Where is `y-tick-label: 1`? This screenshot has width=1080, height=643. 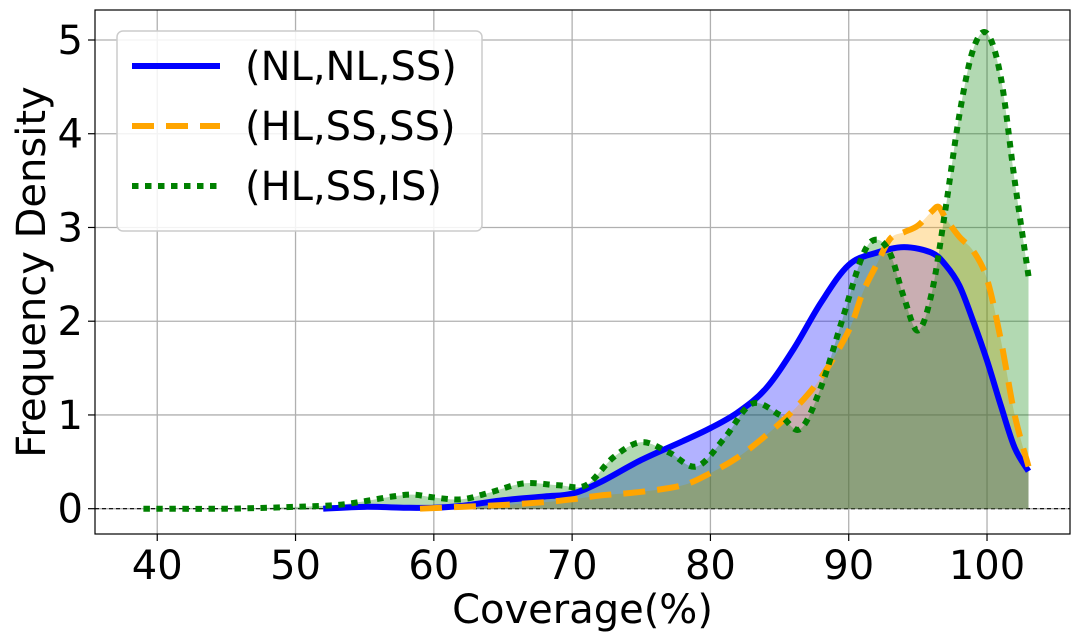 y-tick-label: 1 is located at coordinates (70, 416).